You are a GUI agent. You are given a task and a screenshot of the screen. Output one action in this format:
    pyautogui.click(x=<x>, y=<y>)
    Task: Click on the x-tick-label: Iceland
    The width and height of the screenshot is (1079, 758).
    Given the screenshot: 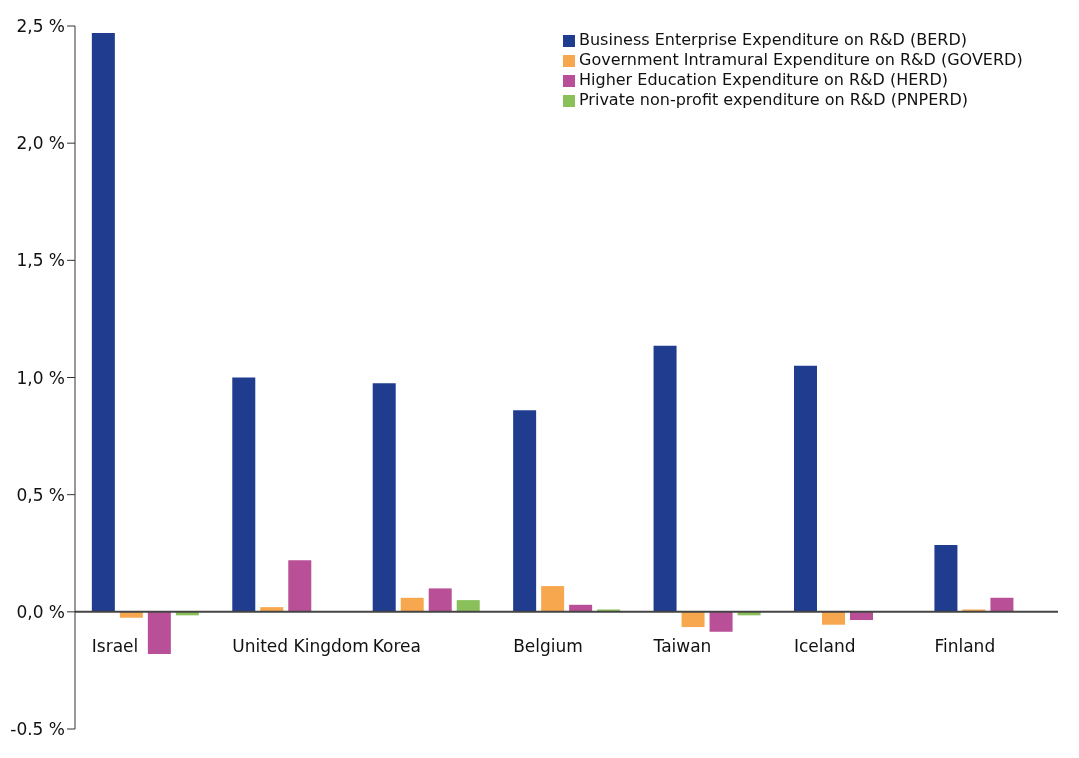 What is the action you would take?
    pyautogui.click(x=824, y=645)
    